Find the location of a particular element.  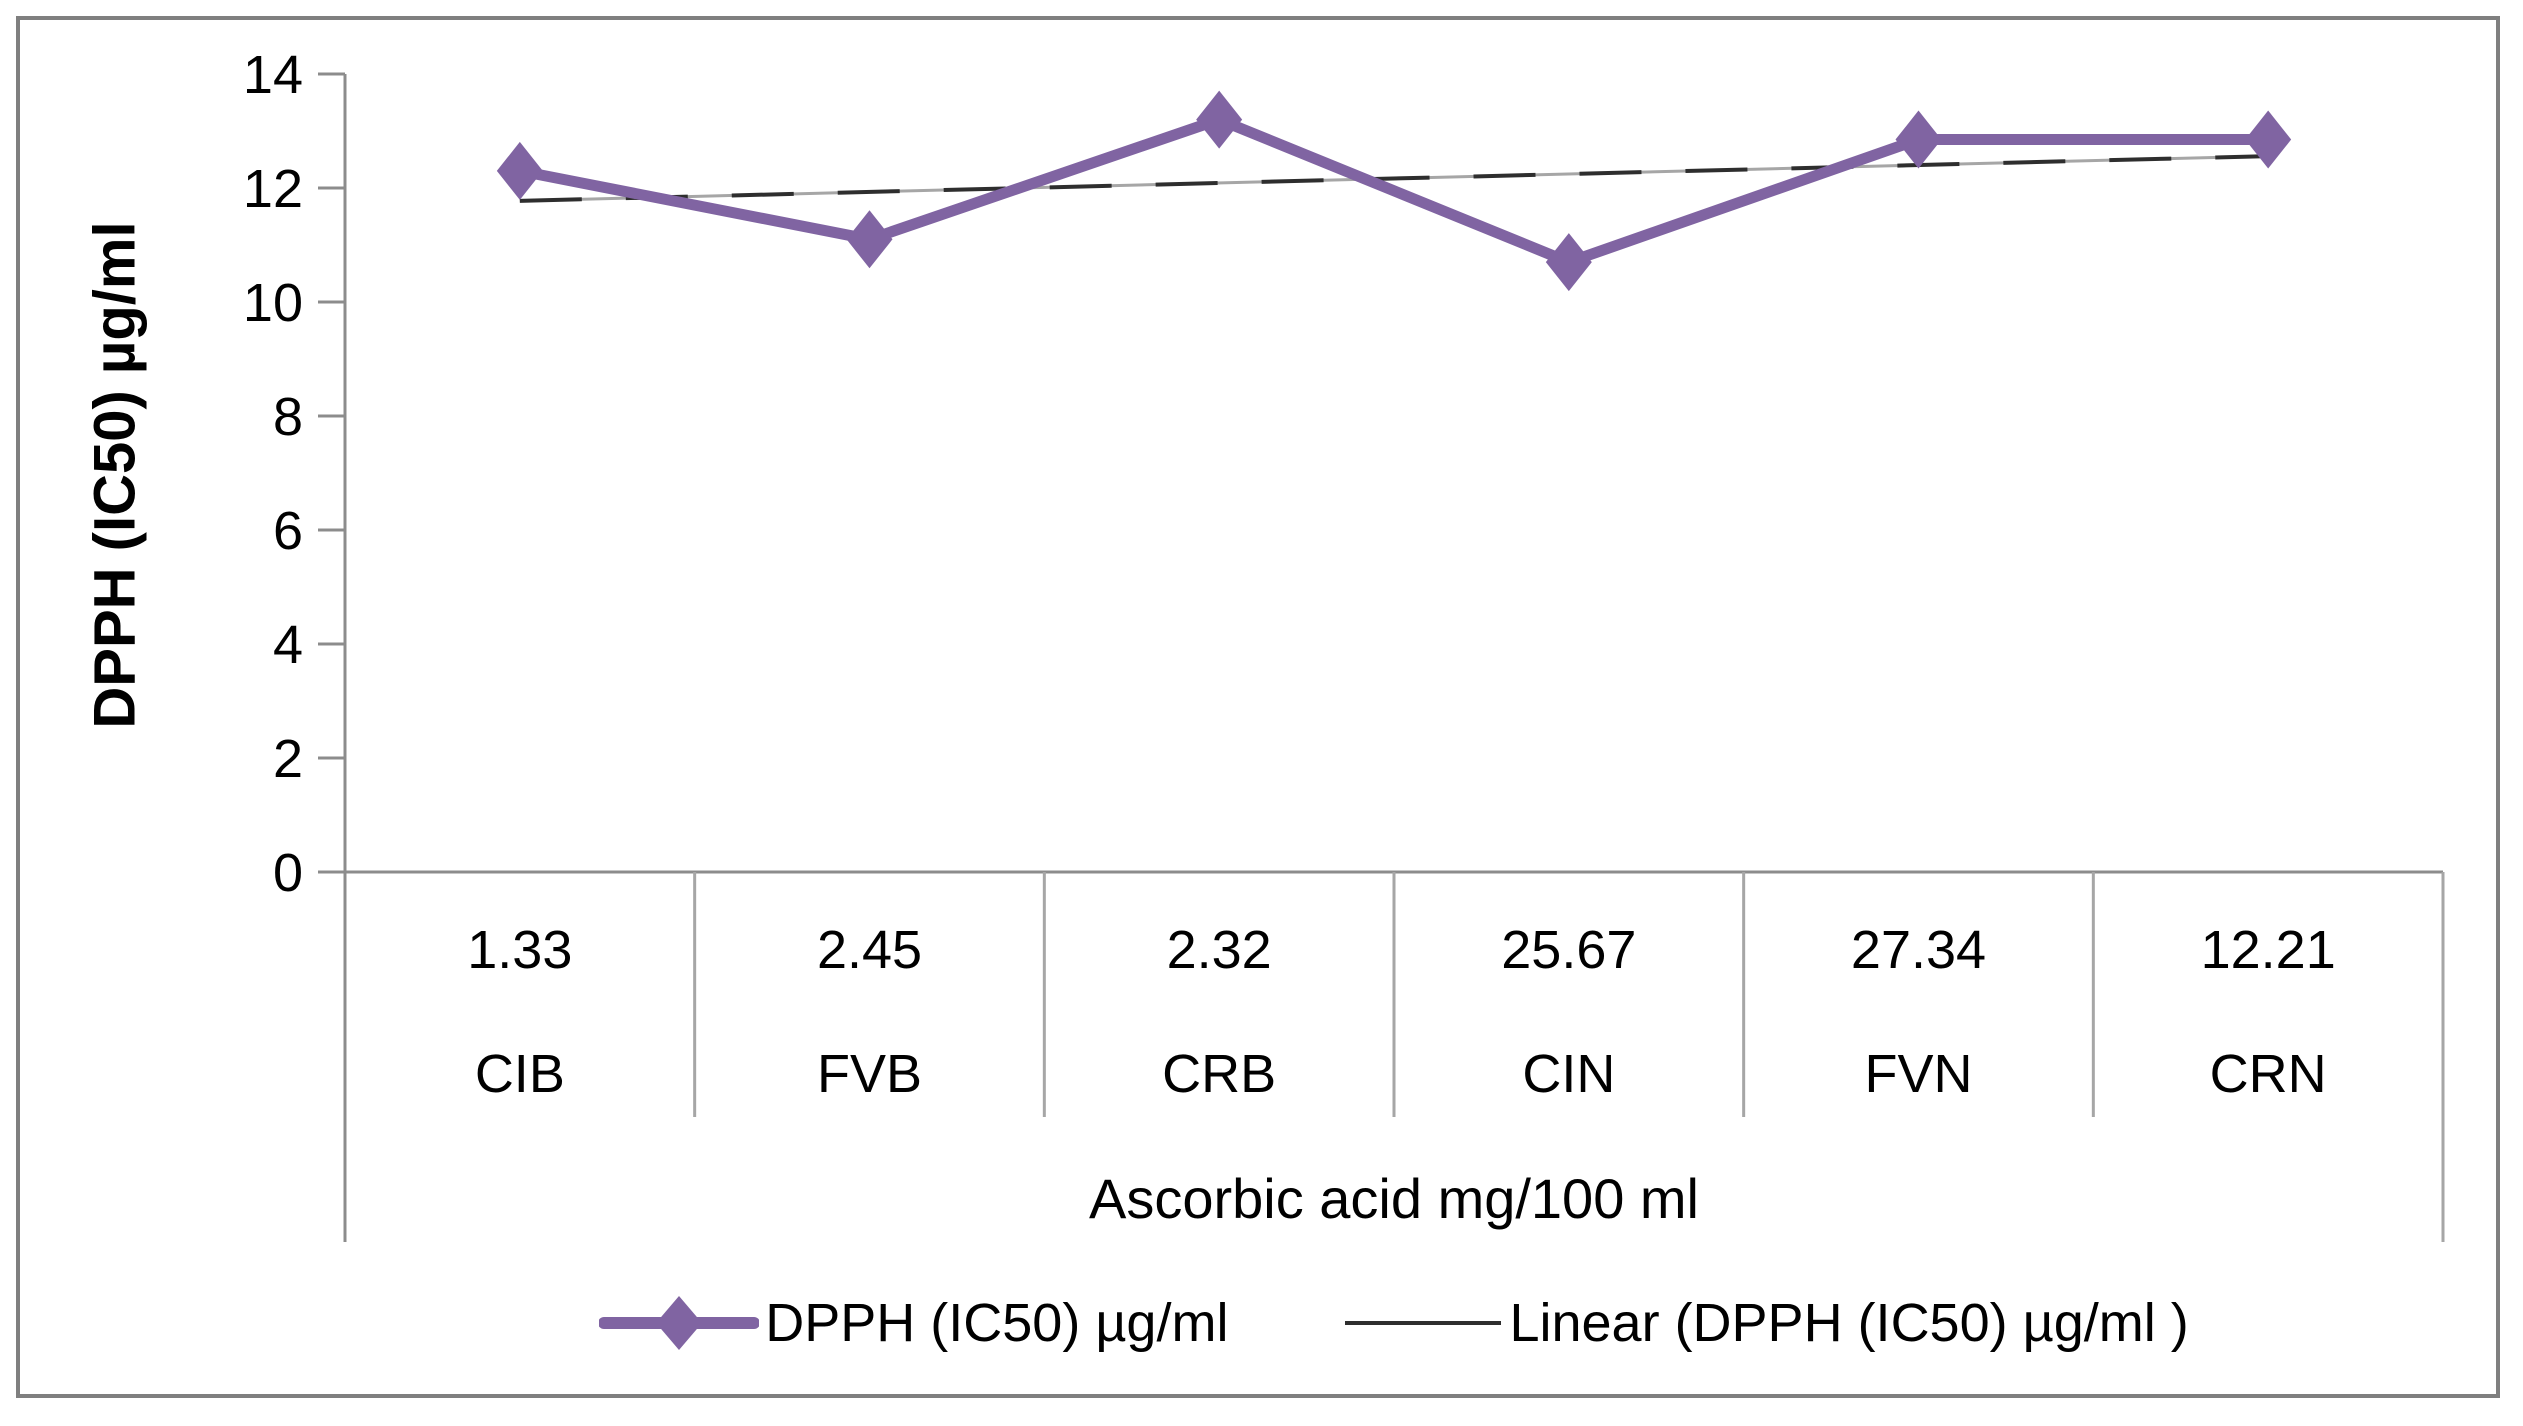

x-value-label: 2.45 is located at coordinates (869, 950).